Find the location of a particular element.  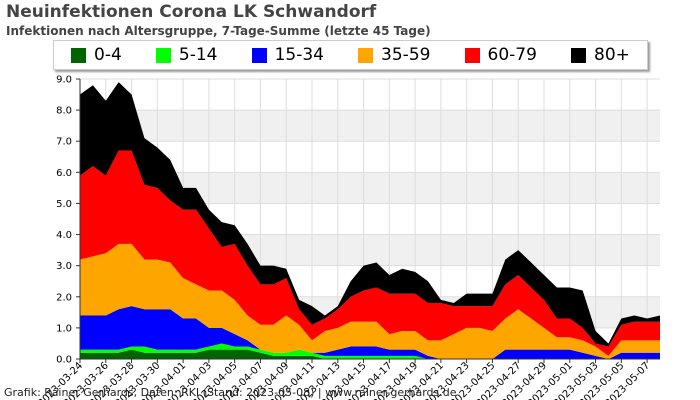

y-tick-label: 1.0 is located at coordinates (64, 328).